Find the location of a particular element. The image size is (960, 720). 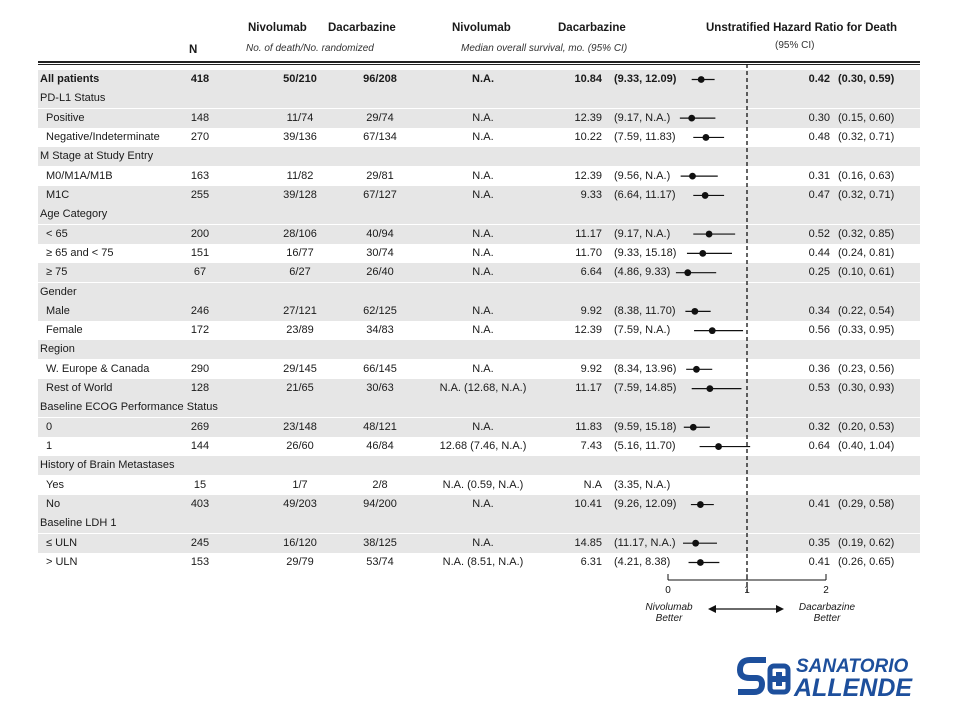

row-label: W. Europe & Canada is located at coordinates (98, 368).